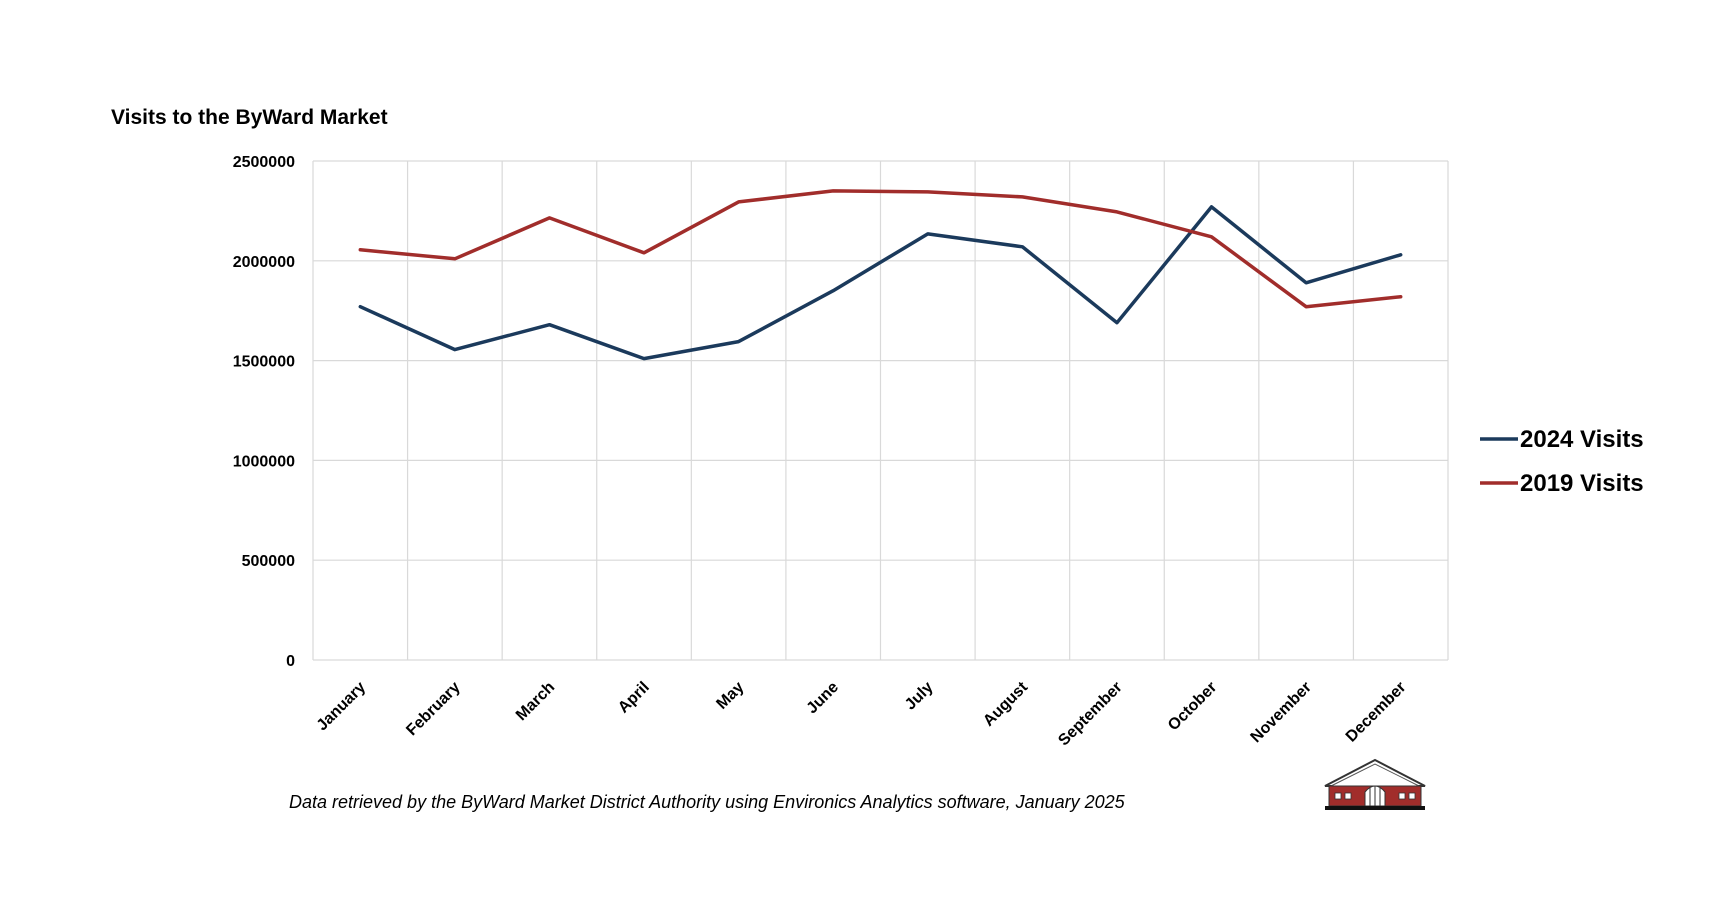 This screenshot has width=1712, height=922. What do you see at coordinates (535, 701) in the screenshot?
I see `x-tick-label: March` at bounding box center [535, 701].